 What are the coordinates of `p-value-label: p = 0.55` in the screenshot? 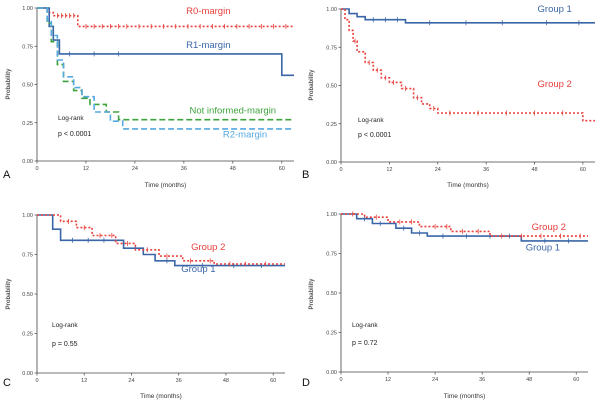 It's located at (65, 344).